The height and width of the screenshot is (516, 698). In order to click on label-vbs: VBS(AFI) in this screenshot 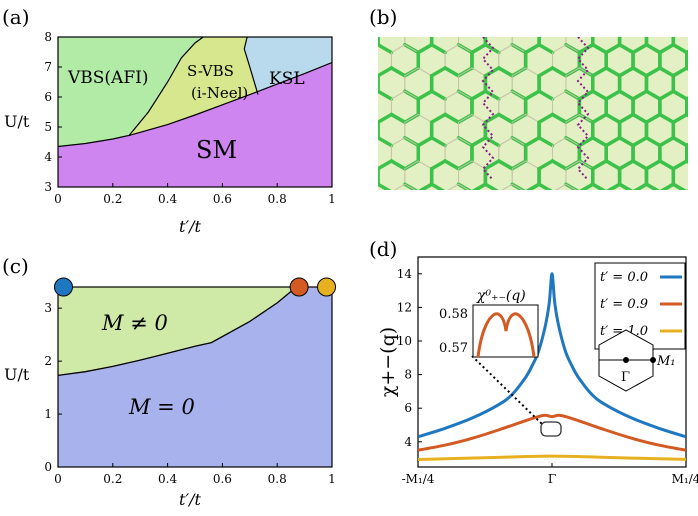, I will do `click(107, 78)`.